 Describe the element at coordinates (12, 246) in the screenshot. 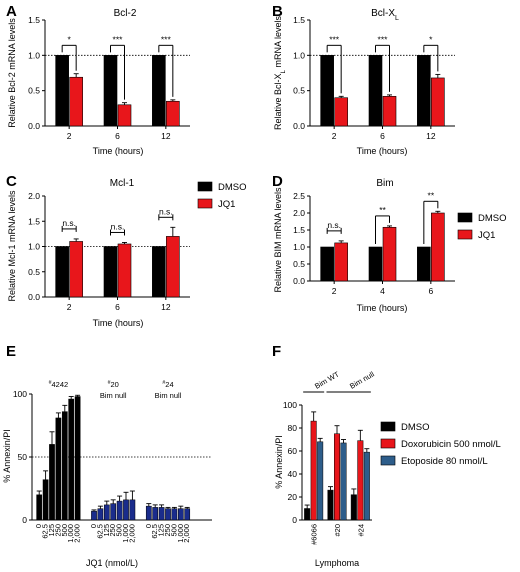

I see `y-axis-title-c: Relative Mcl-1 mRNA levels` at that location.